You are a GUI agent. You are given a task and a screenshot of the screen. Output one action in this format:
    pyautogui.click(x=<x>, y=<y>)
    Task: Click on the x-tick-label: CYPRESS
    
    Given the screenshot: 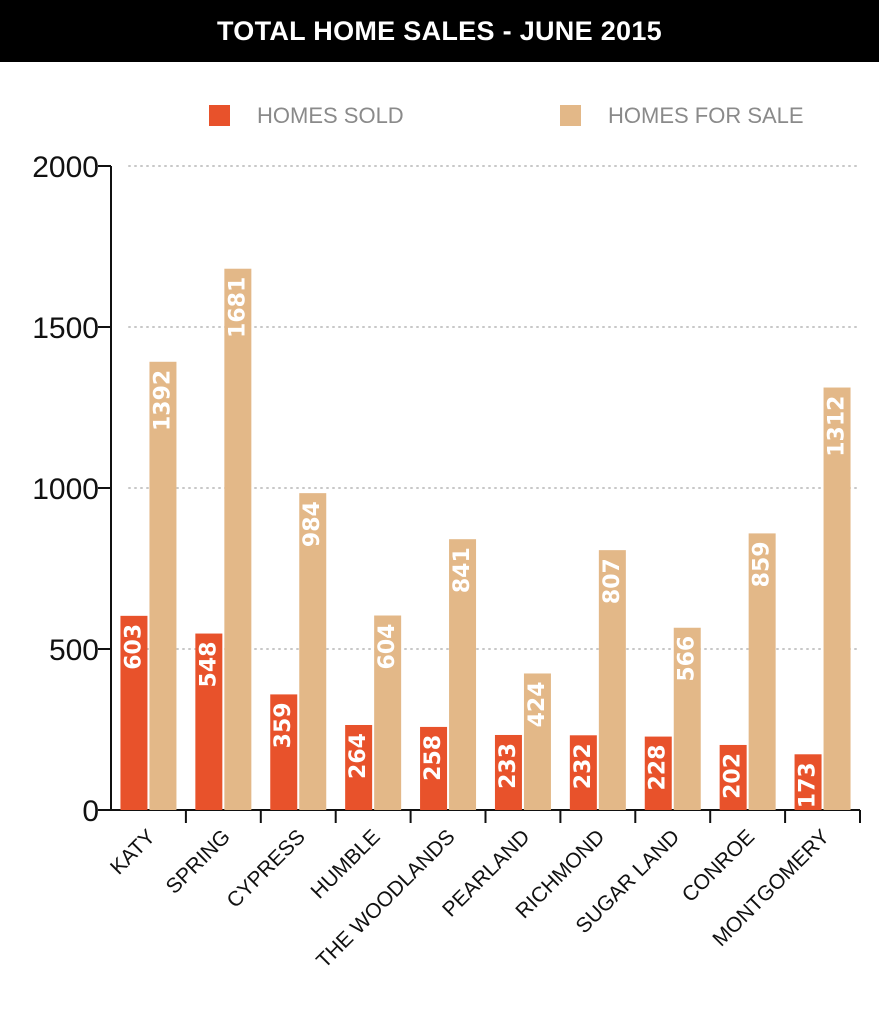 What is the action you would take?
    pyautogui.click(x=266, y=868)
    